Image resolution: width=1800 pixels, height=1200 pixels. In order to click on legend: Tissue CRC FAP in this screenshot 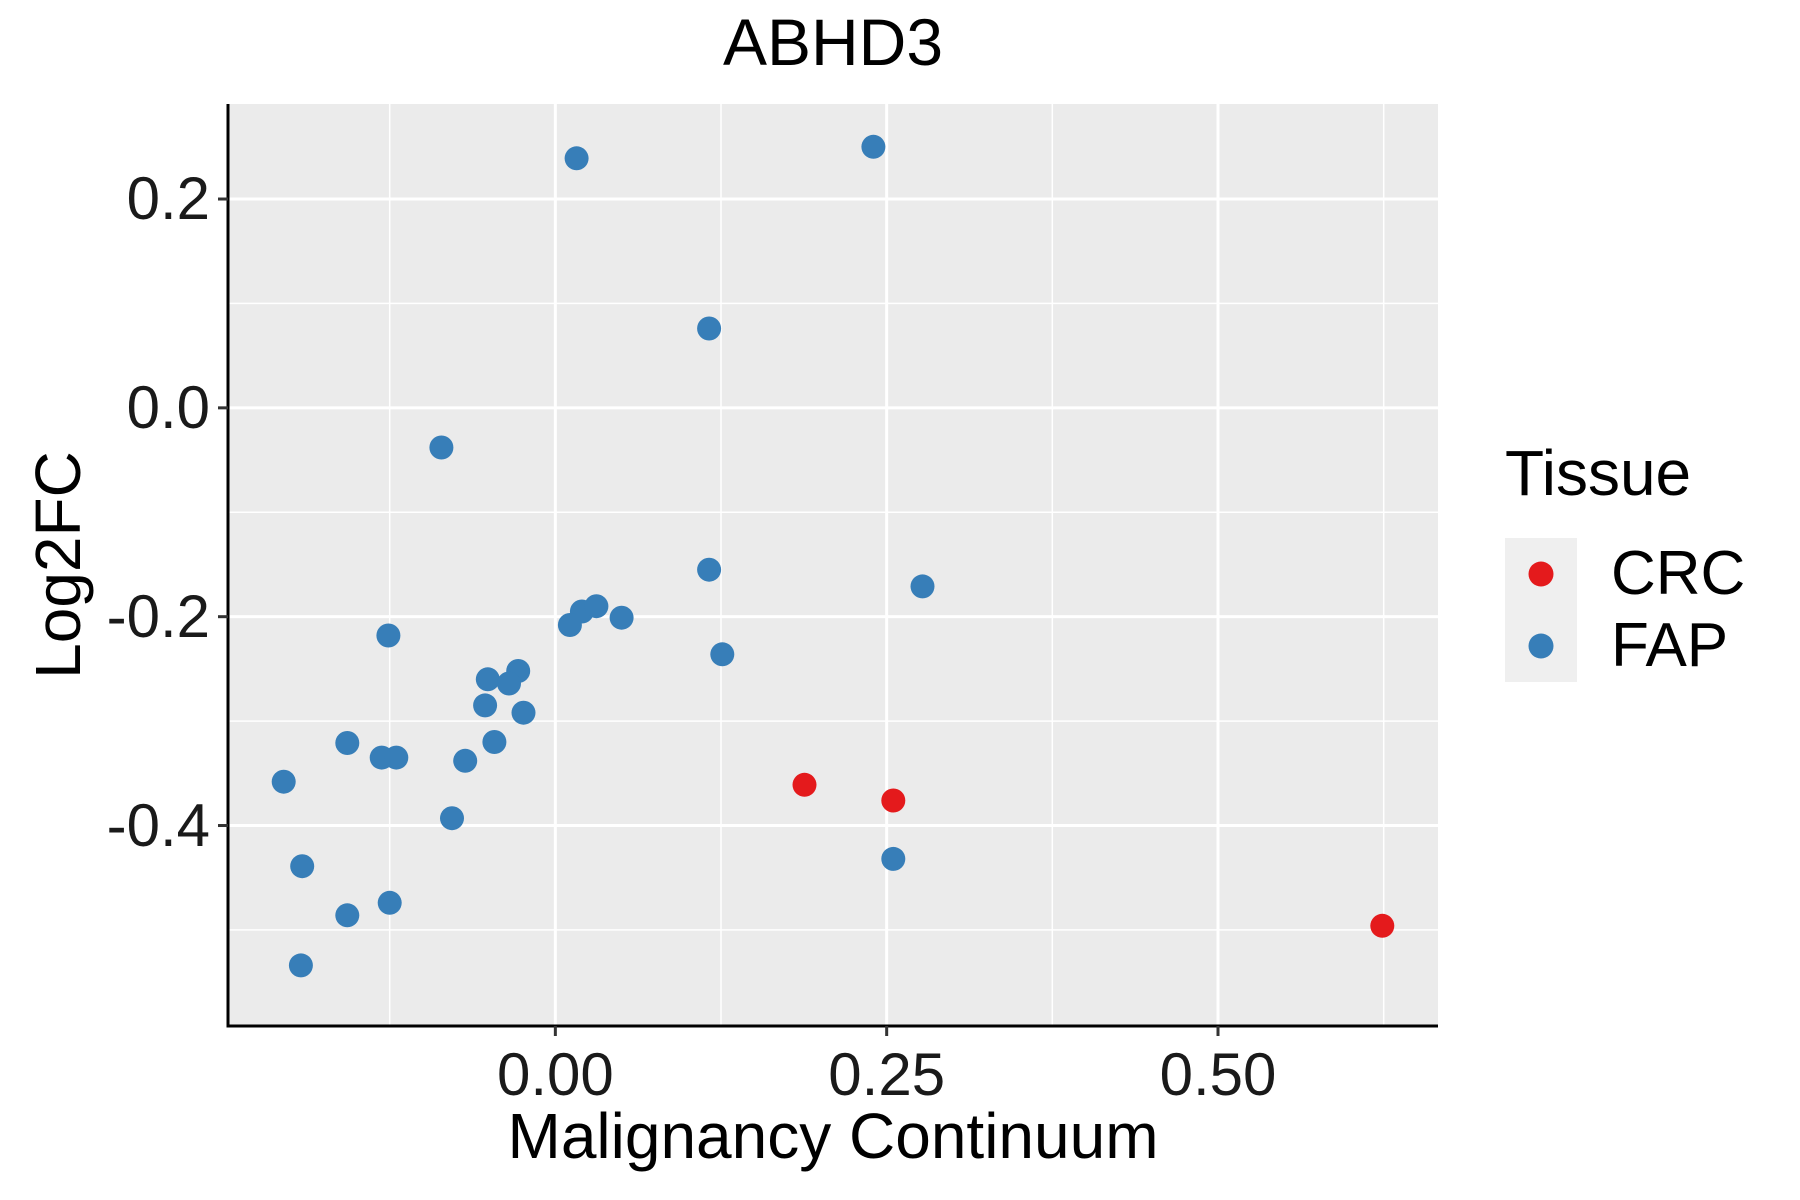, I will do `click(1625, 560)`.